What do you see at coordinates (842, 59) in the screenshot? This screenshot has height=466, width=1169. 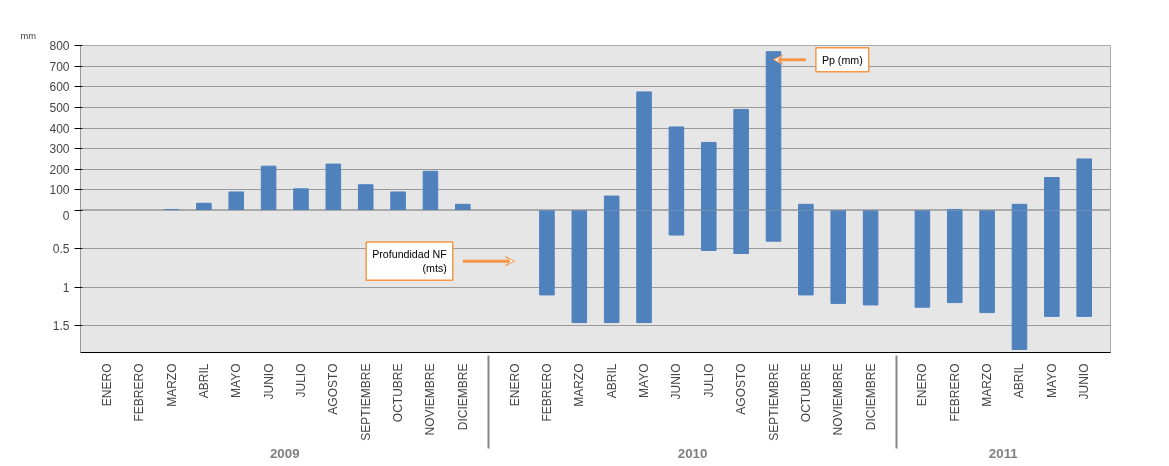 I see `annotation: Pp (mm)` at bounding box center [842, 59].